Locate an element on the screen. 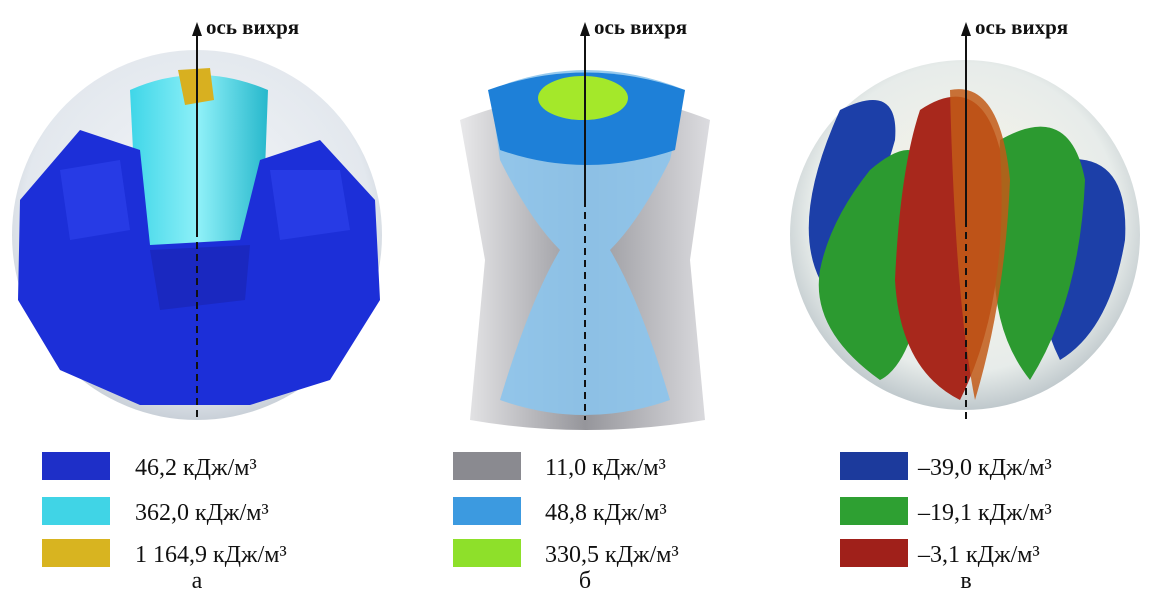 The height and width of the screenshot is (594, 1156). legend-label: 48,8 кДж/м³ is located at coordinates (606, 513).